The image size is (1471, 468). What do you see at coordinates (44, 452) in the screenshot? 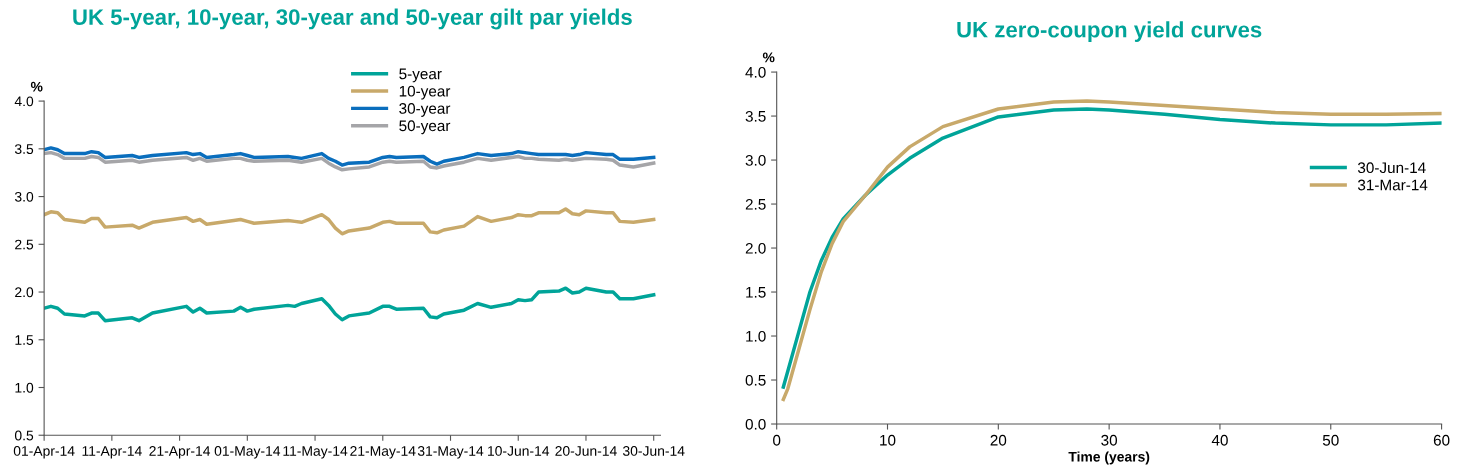
I see `x-tick-label: 01-Apr-14` at bounding box center [44, 452].